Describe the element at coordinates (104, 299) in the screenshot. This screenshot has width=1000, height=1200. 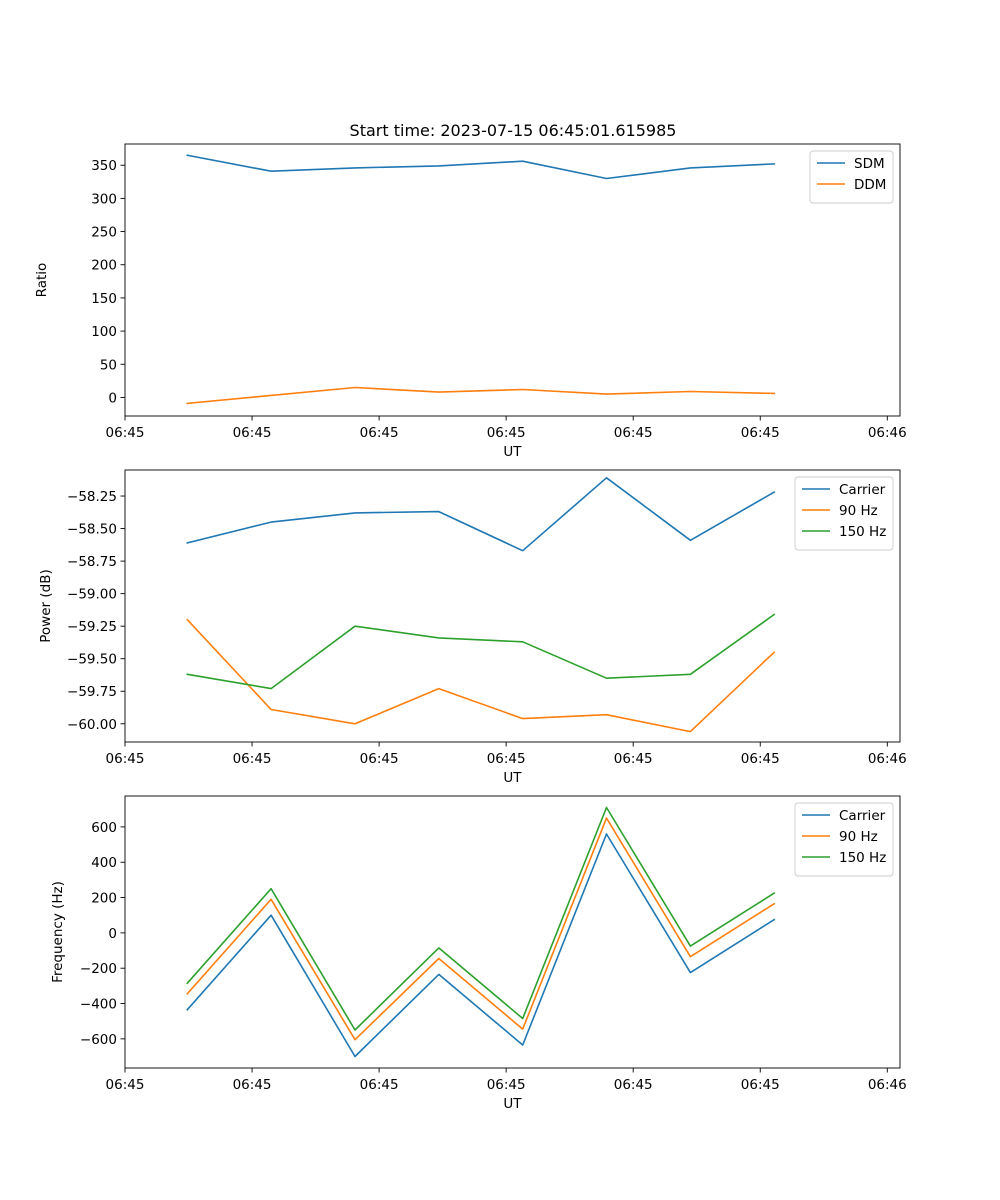
I see `y-tick-label: 150` at that location.